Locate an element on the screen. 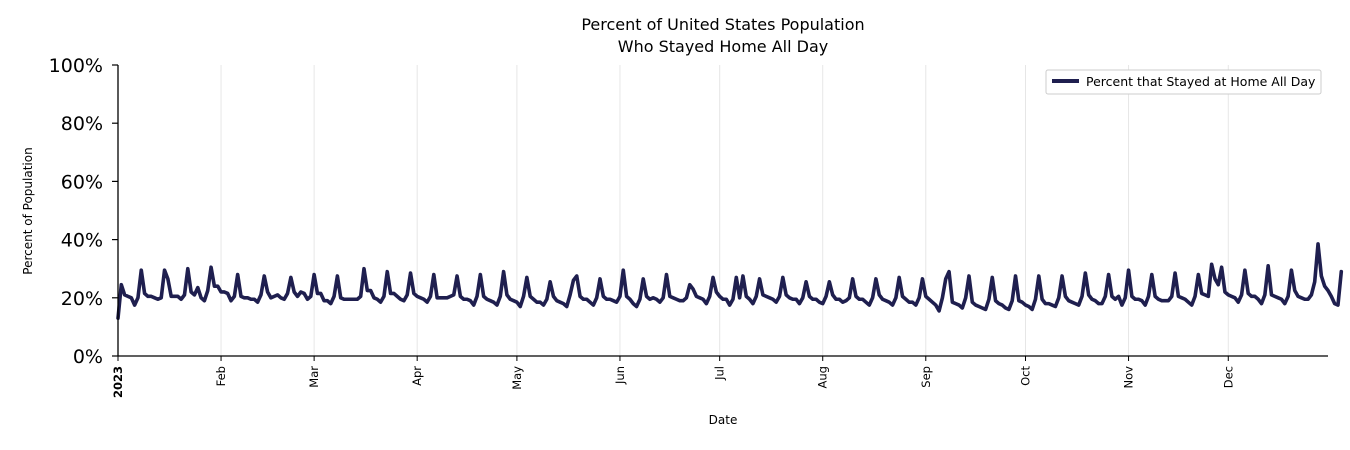 This screenshot has width=1350, height=450. y-tick-label: 0% is located at coordinates (88, 357).